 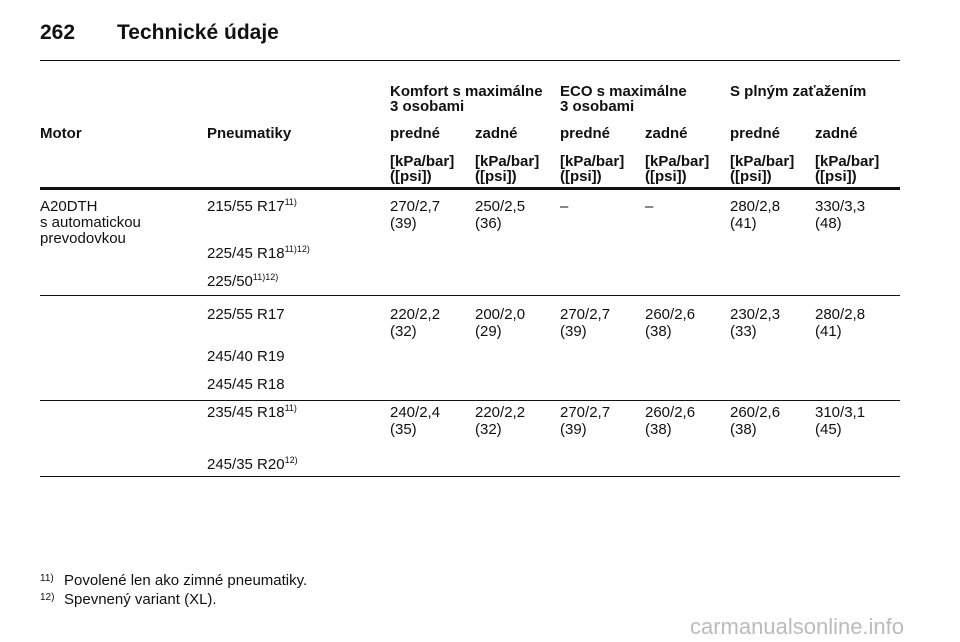 What do you see at coordinates (403, 429) in the screenshot?
I see `pressure-value: (35)` at bounding box center [403, 429].